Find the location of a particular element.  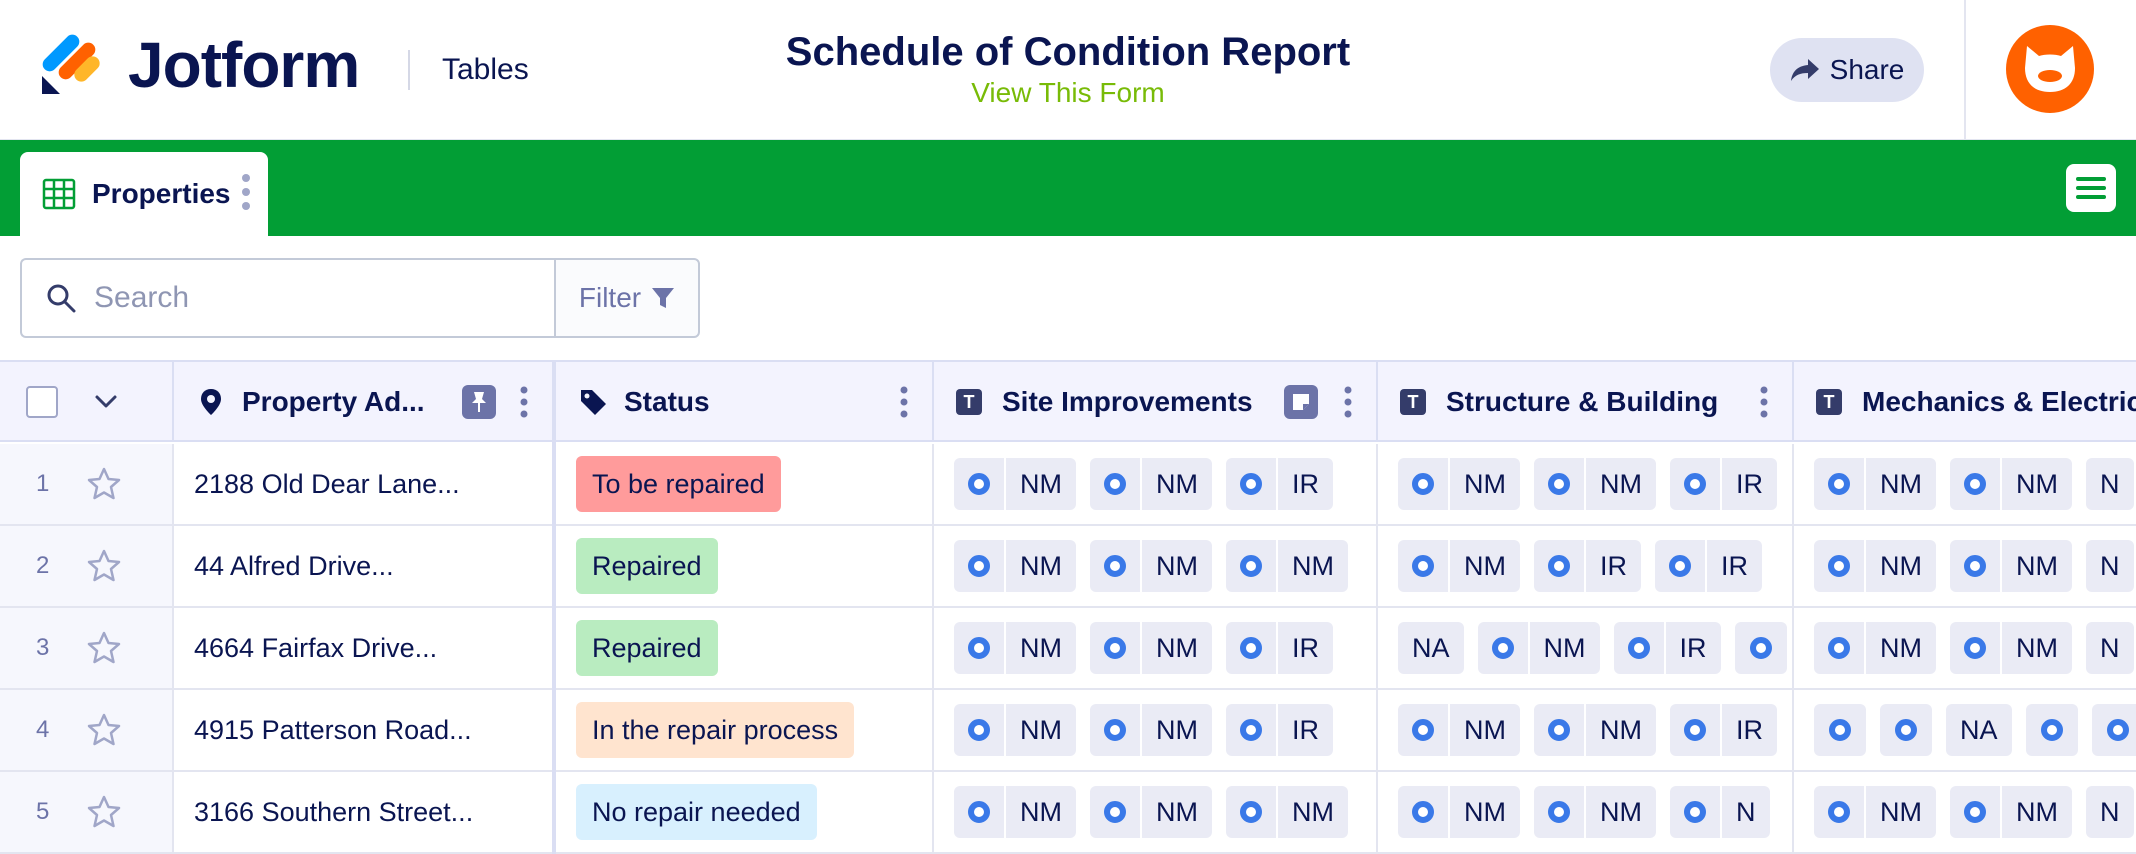

pinned-column-divider is located at coordinates (554, 608).